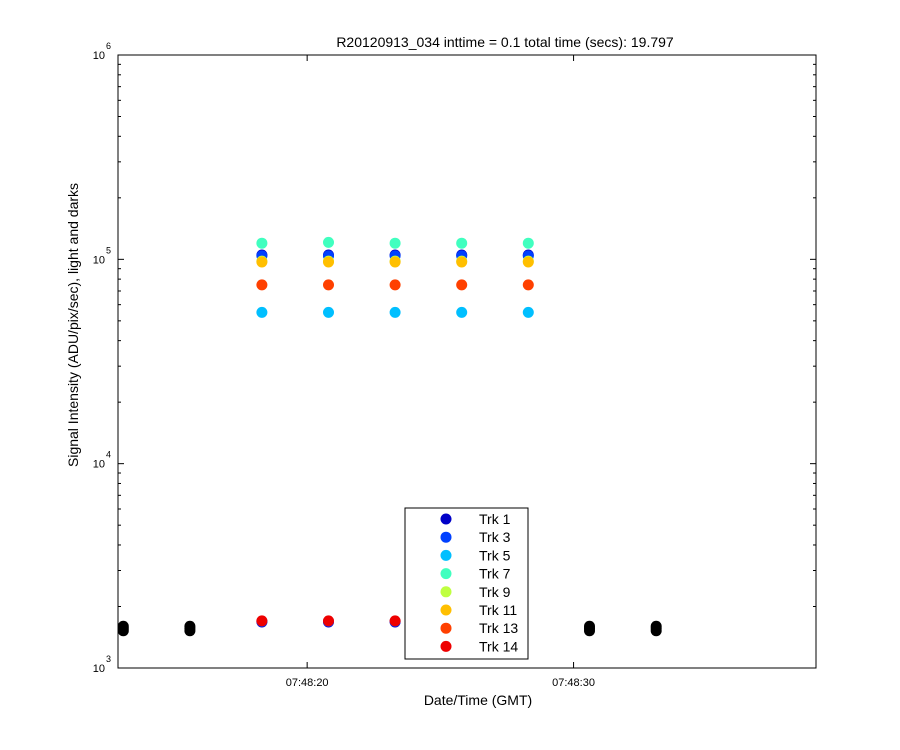 Image resolution: width=900 pixels, height=750 pixels. I want to click on y-tick-exponent: 6, so click(108, 46).